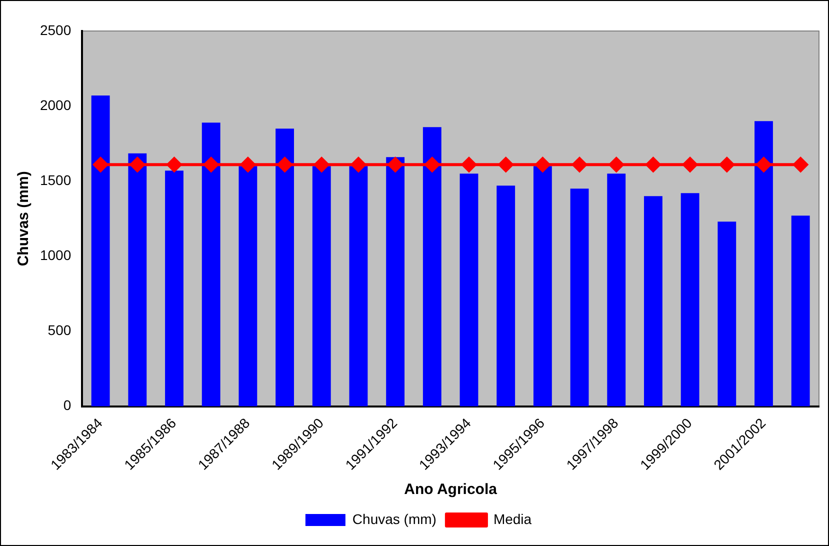  What do you see at coordinates (56, 180) in the screenshot?
I see `y-tick-label: 1500` at bounding box center [56, 180].